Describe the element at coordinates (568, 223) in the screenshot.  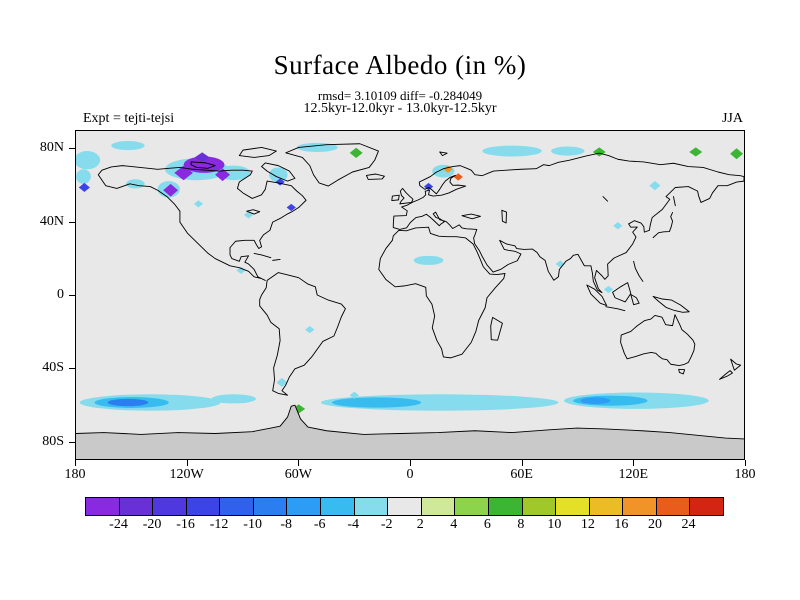
I see `coastline-eurasia` at that location.